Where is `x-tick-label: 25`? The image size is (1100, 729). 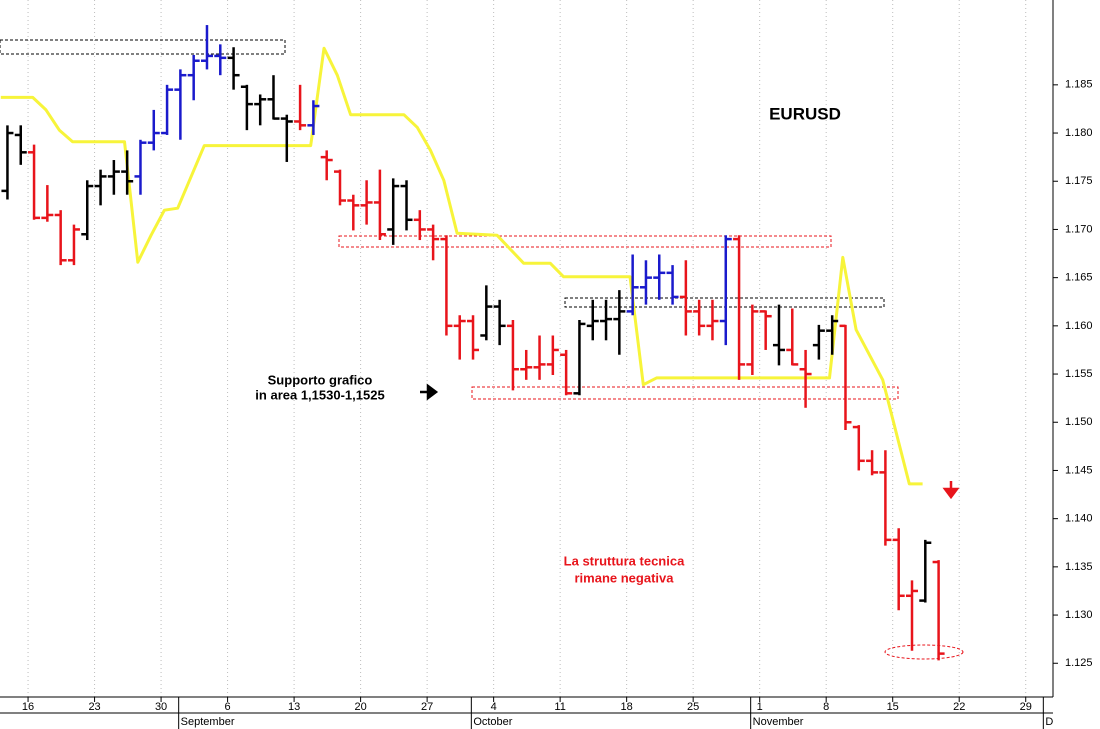 x-tick-label: 25 is located at coordinates (693, 707).